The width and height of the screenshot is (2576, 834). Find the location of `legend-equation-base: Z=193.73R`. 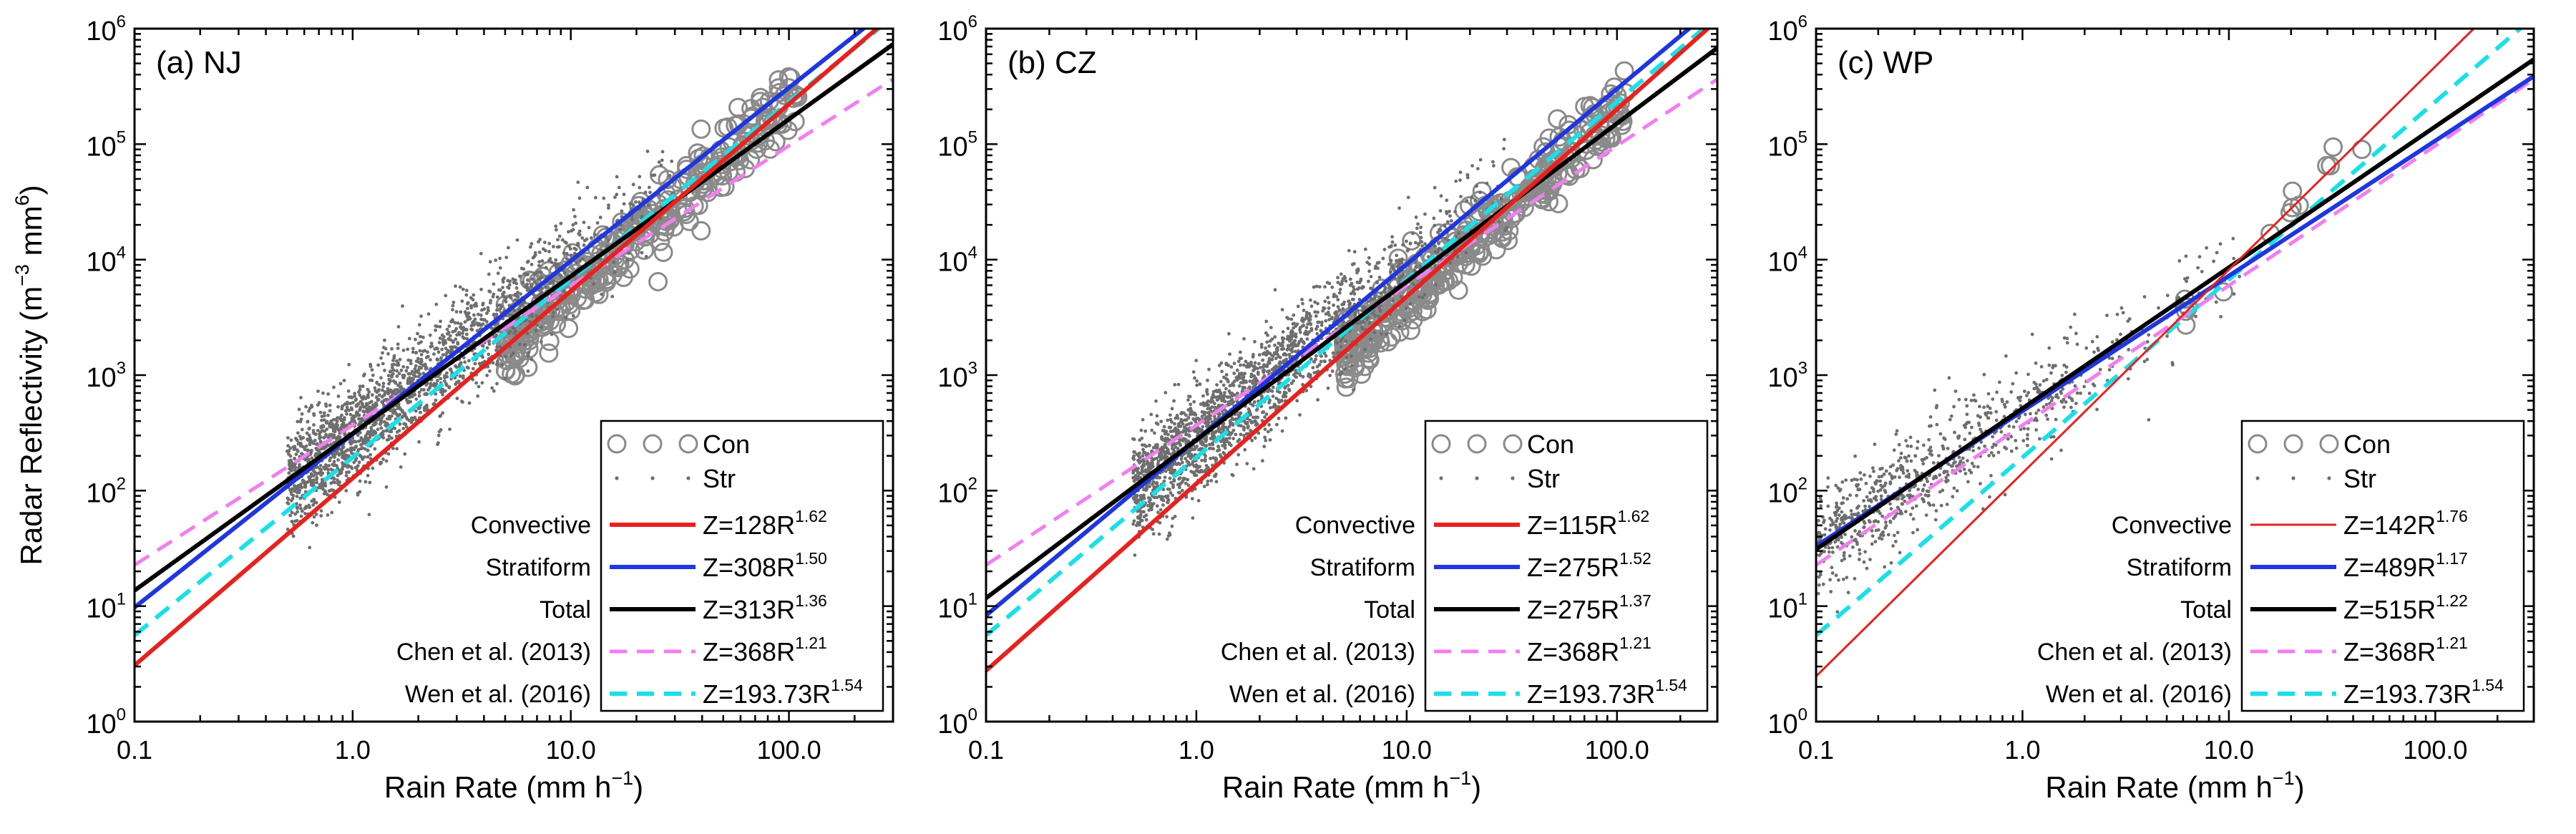

legend-equation-base: Z=193.73R is located at coordinates (767, 694).